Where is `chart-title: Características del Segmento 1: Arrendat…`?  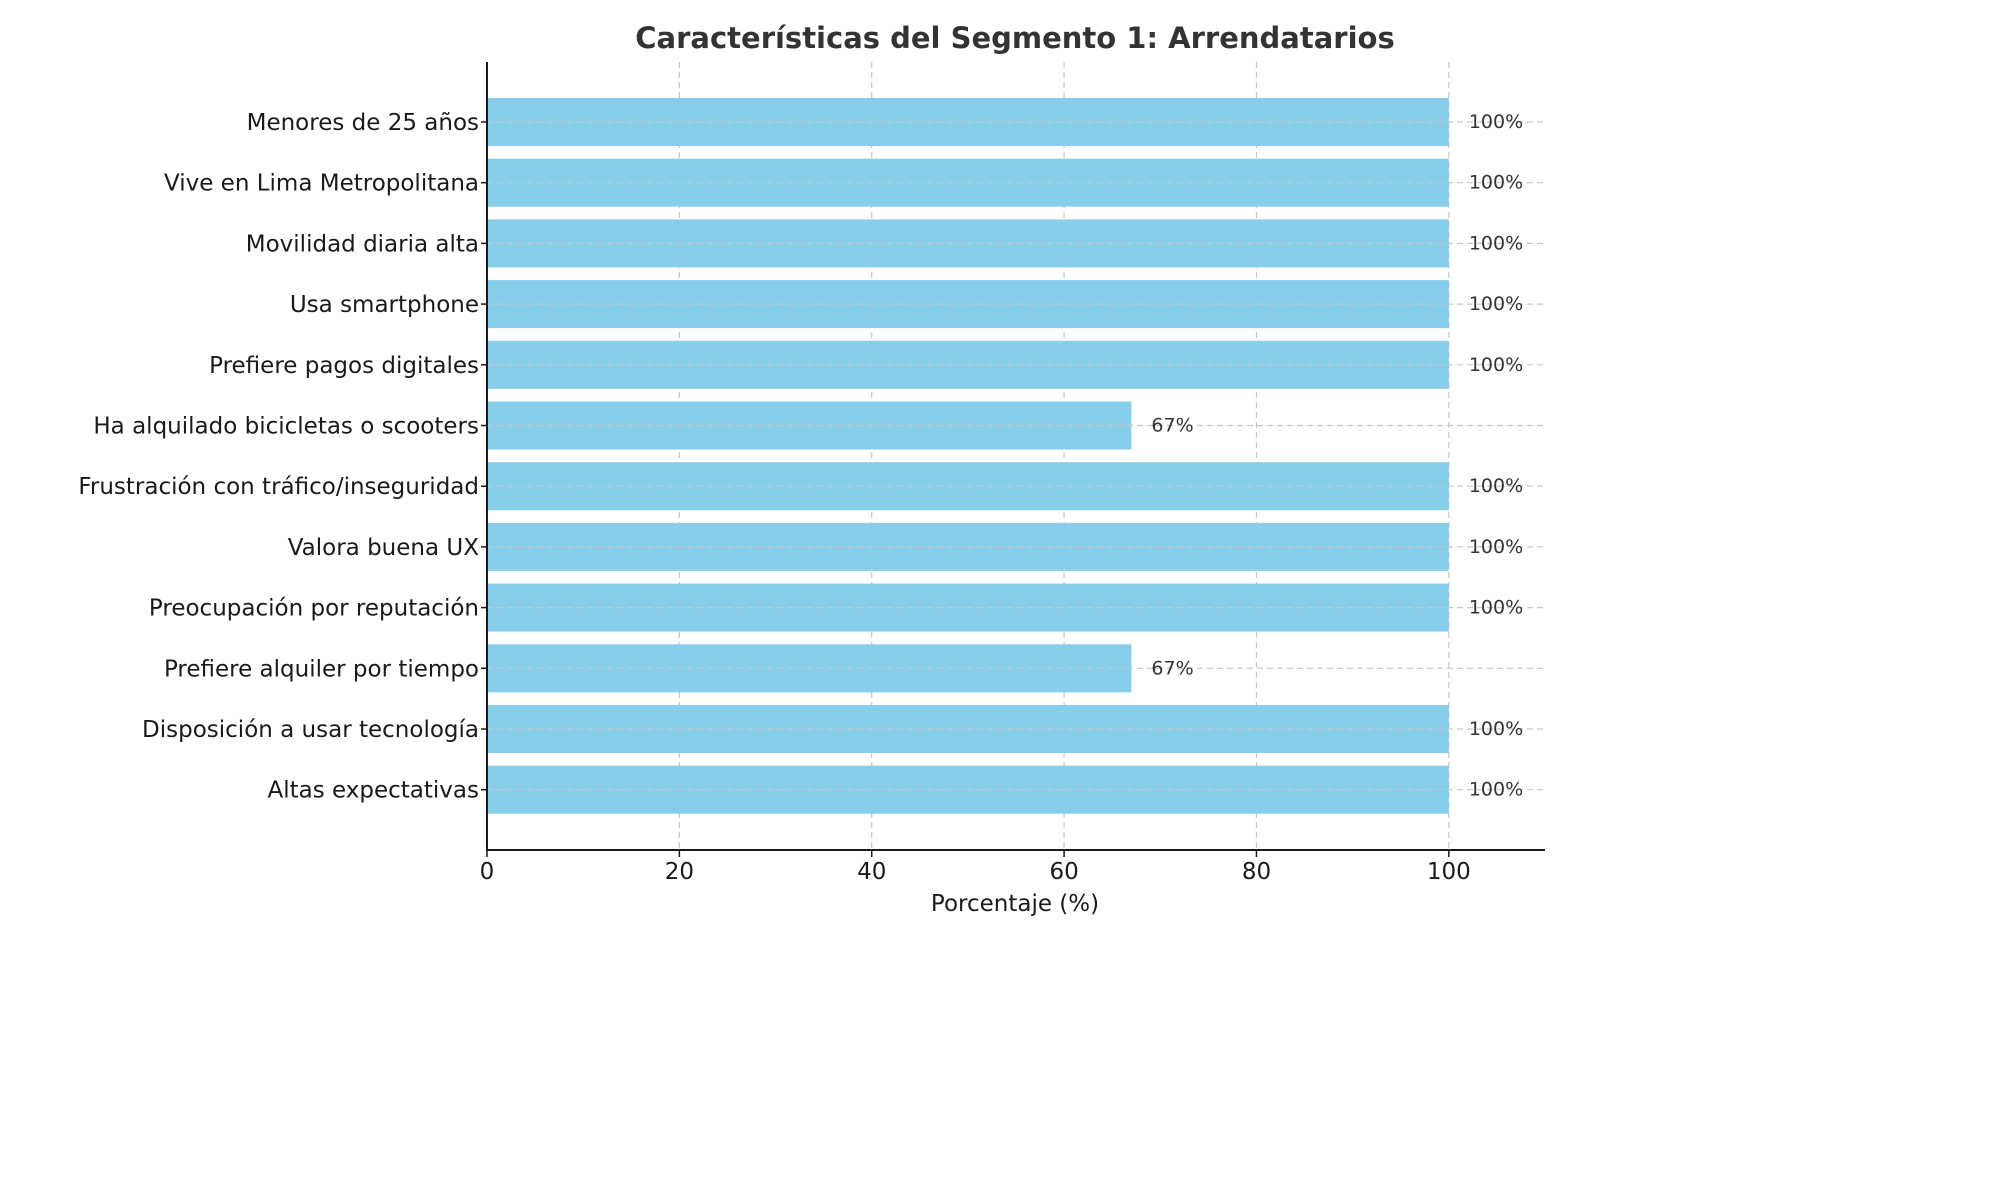
chart-title: Características del Segmento 1: Arrendat… is located at coordinates (1014, 38).